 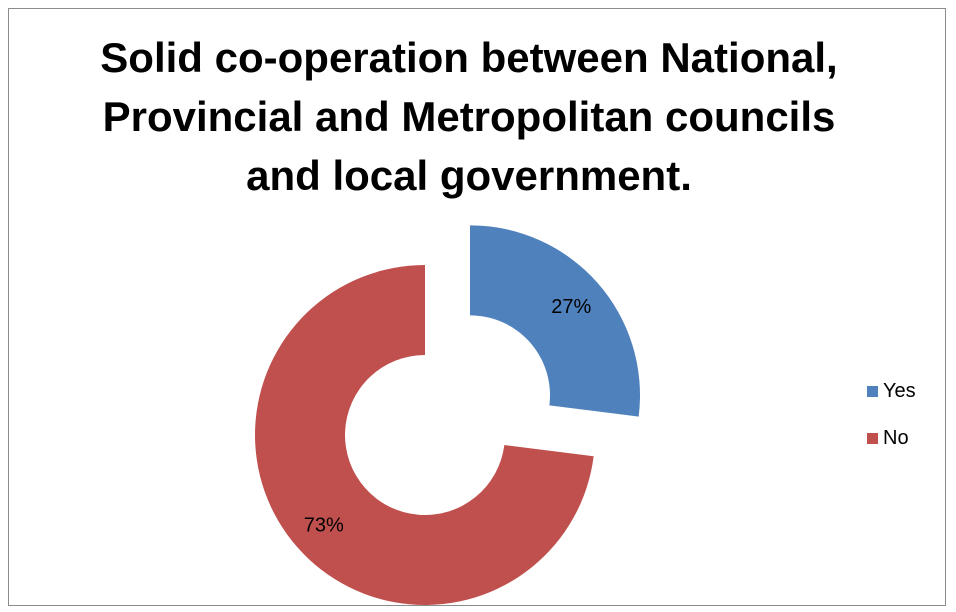 What do you see at coordinates (469, 175) in the screenshot?
I see `chart-title-line-3: and local government.` at bounding box center [469, 175].